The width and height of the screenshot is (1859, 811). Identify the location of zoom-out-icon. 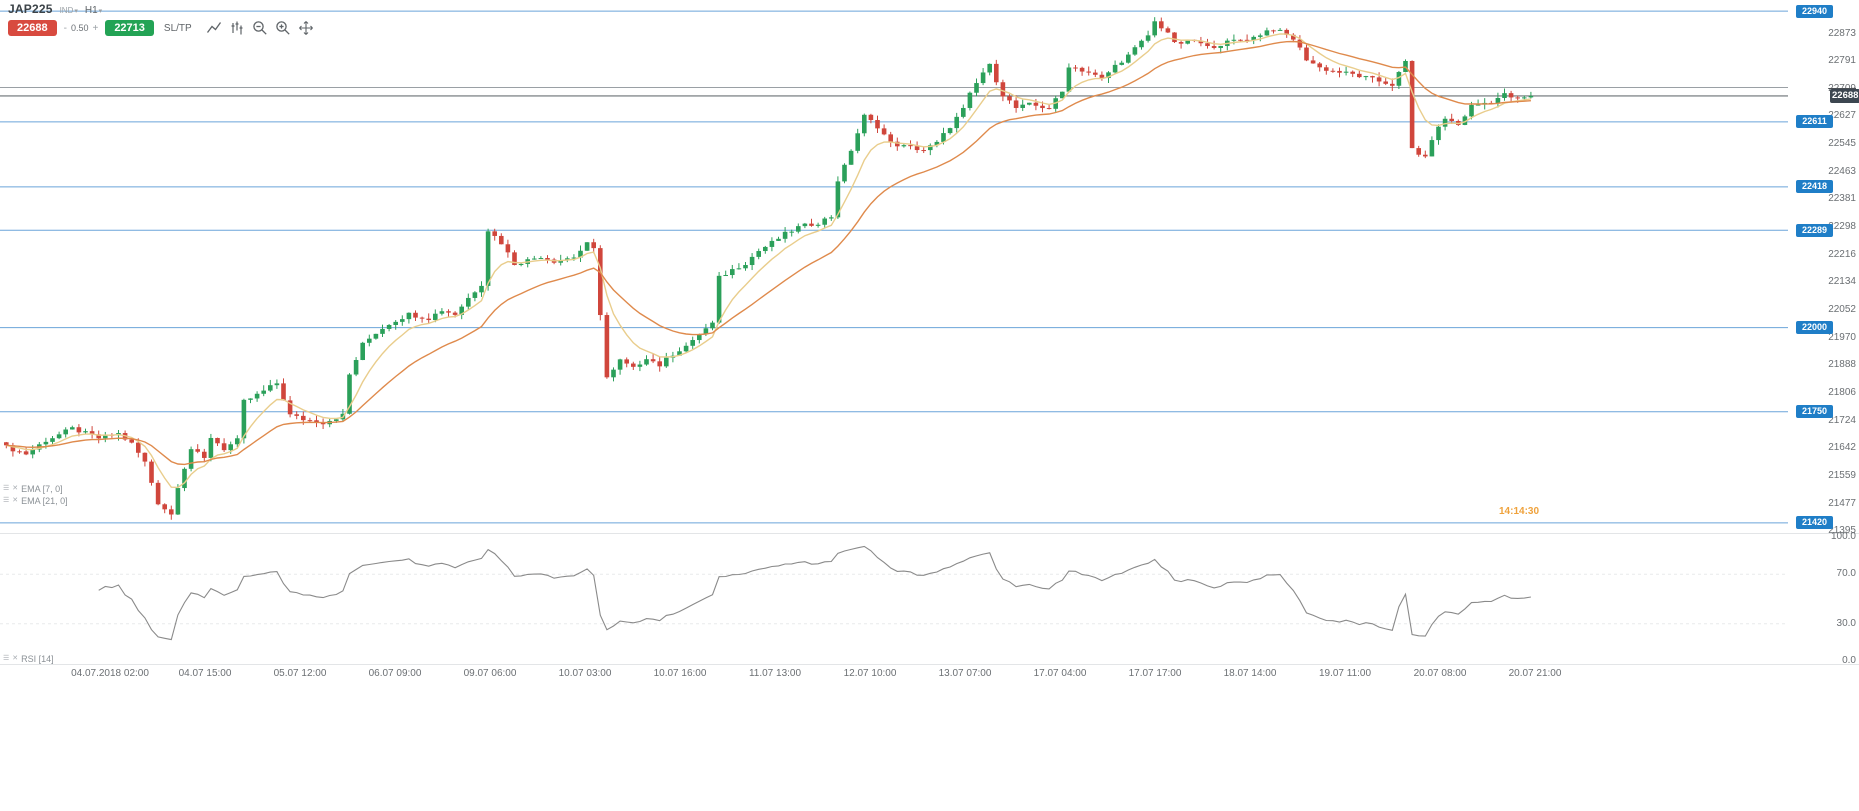
(260, 28).